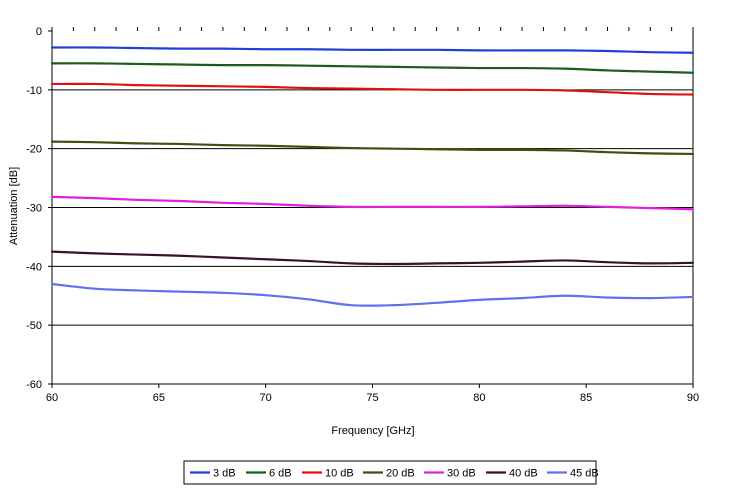  What do you see at coordinates (400, 474) in the screenshot?
I see `legend-label: 20 dB` at bounding box center [400, 474].